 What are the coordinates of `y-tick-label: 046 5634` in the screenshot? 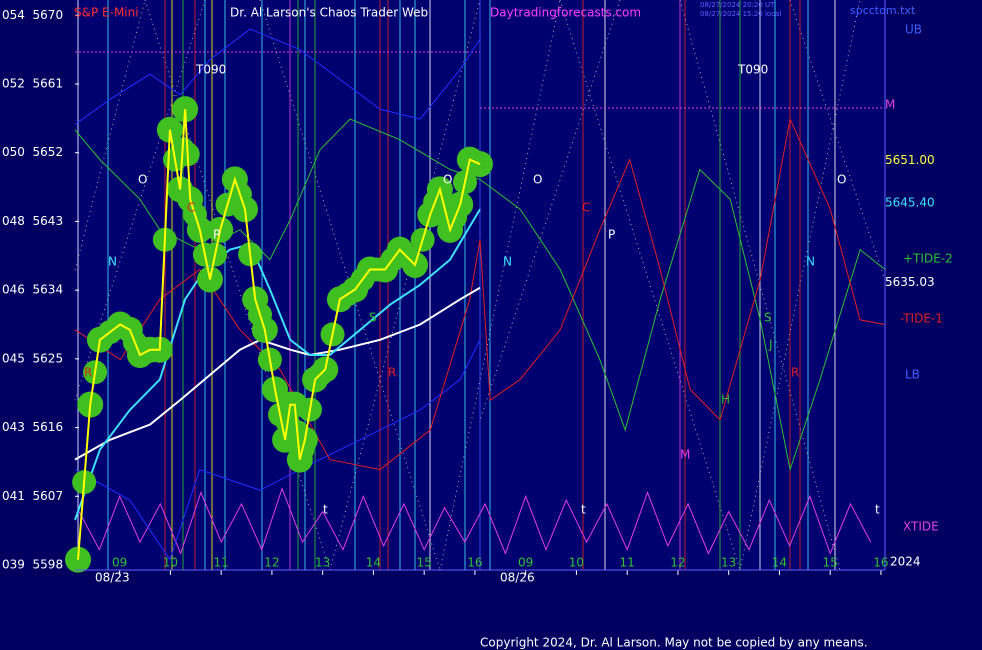 It's located at (32, 290).